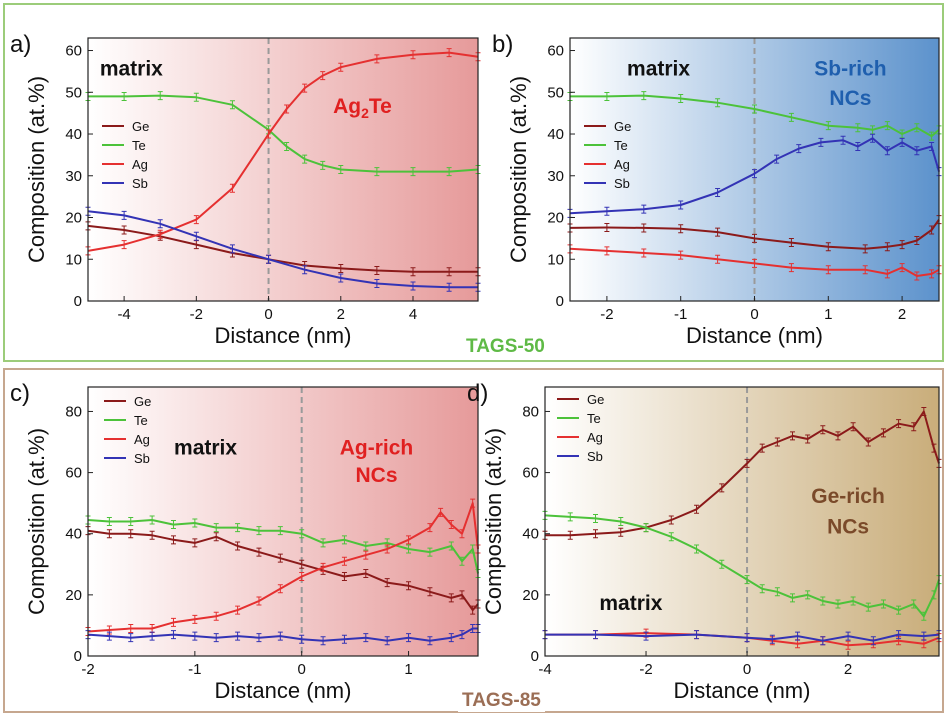 This screenshot has height=716, width=947. What do you see at coordinates (123, 314) in the screenshot?
I see `x-tick-label: -4` at bounding box center [123, 314].